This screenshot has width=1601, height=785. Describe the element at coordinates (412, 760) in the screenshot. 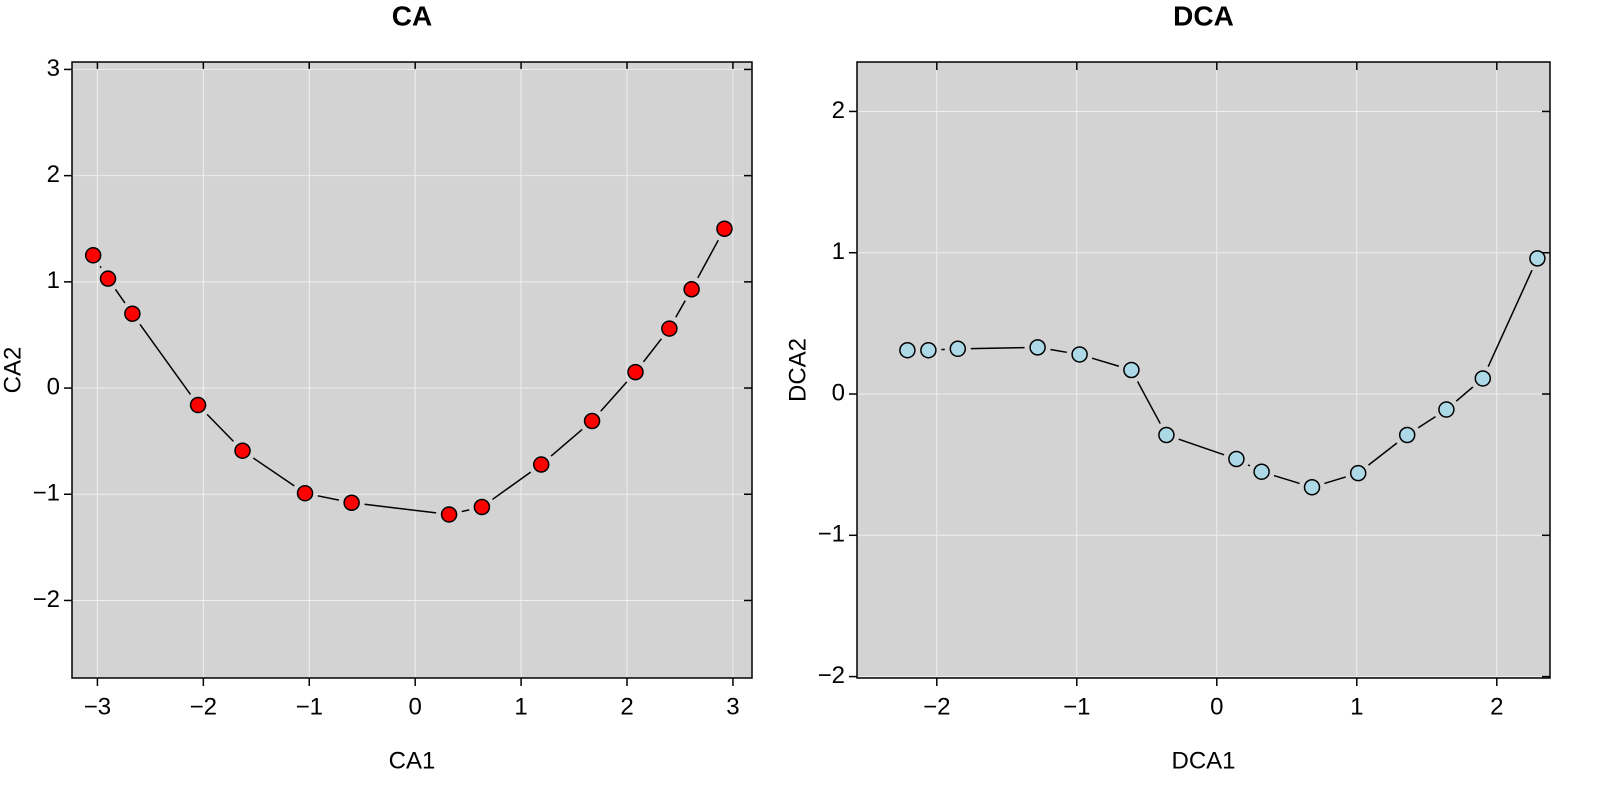

I see `x-axis-label: CA1` at that location.